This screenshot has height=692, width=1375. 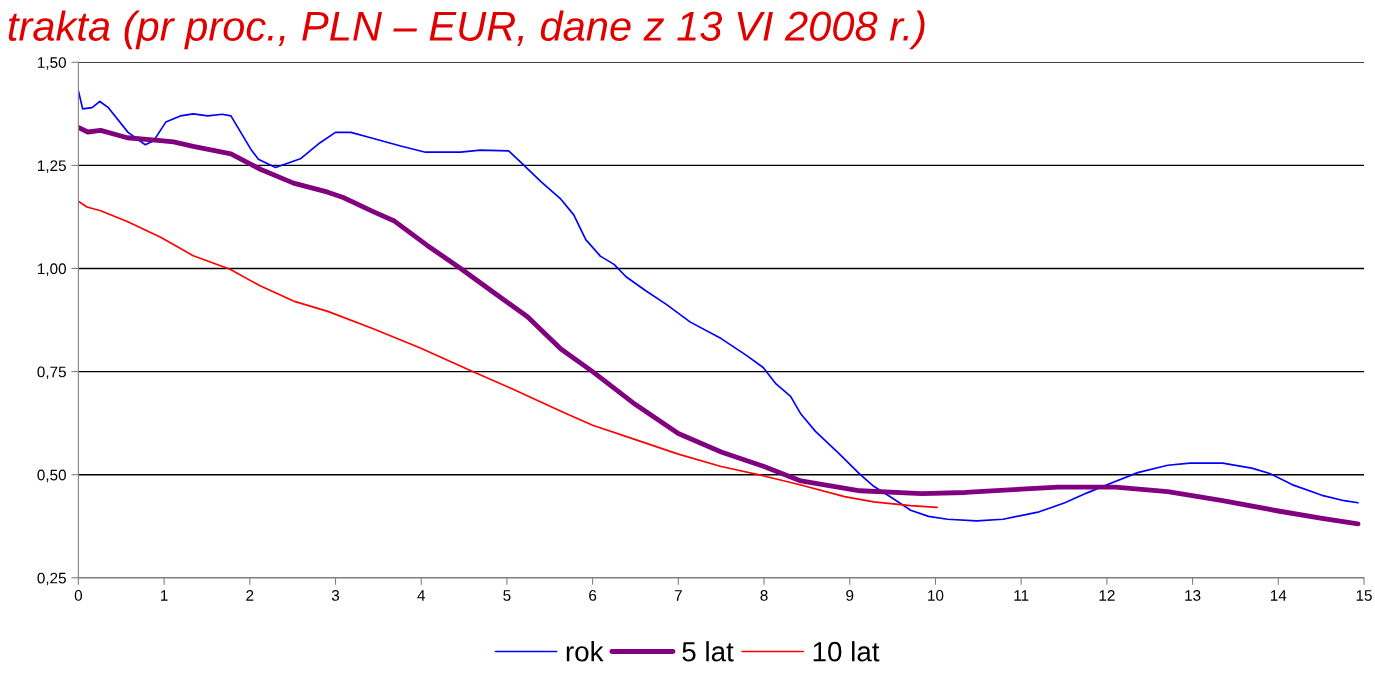 I want to click on x-tick-label: 7, so click(x=678, y=595).